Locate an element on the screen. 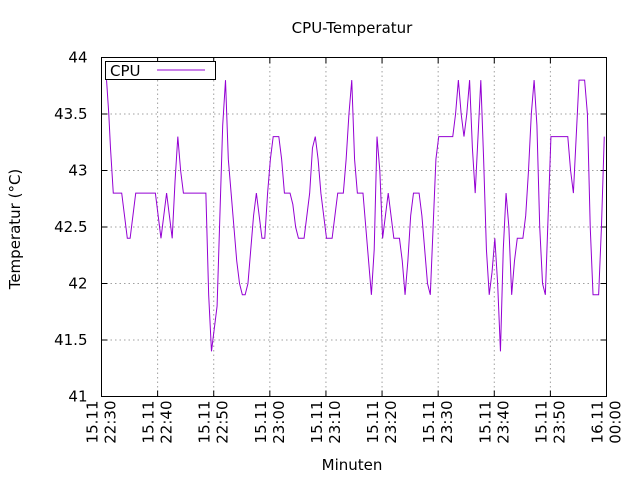 This screenshot has width=640, height=480. x-tick-time: 23:40 is located at coordinates (503, 422).